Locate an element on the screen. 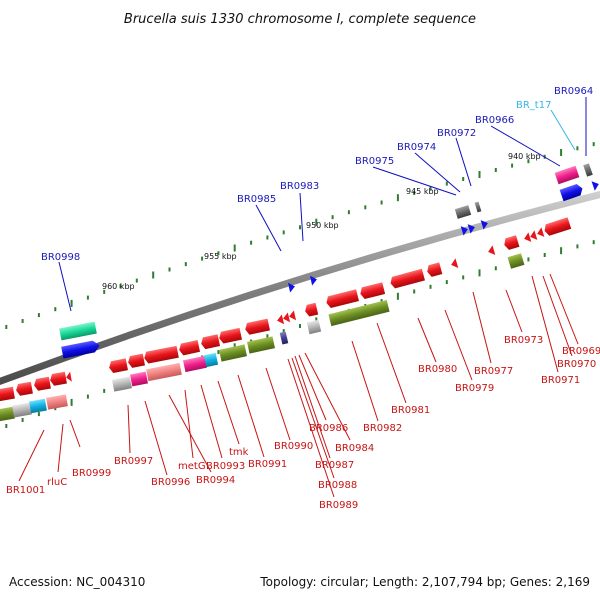 The image size is (600, 600). gene-BR0997 is located at coordinates (118, 366).